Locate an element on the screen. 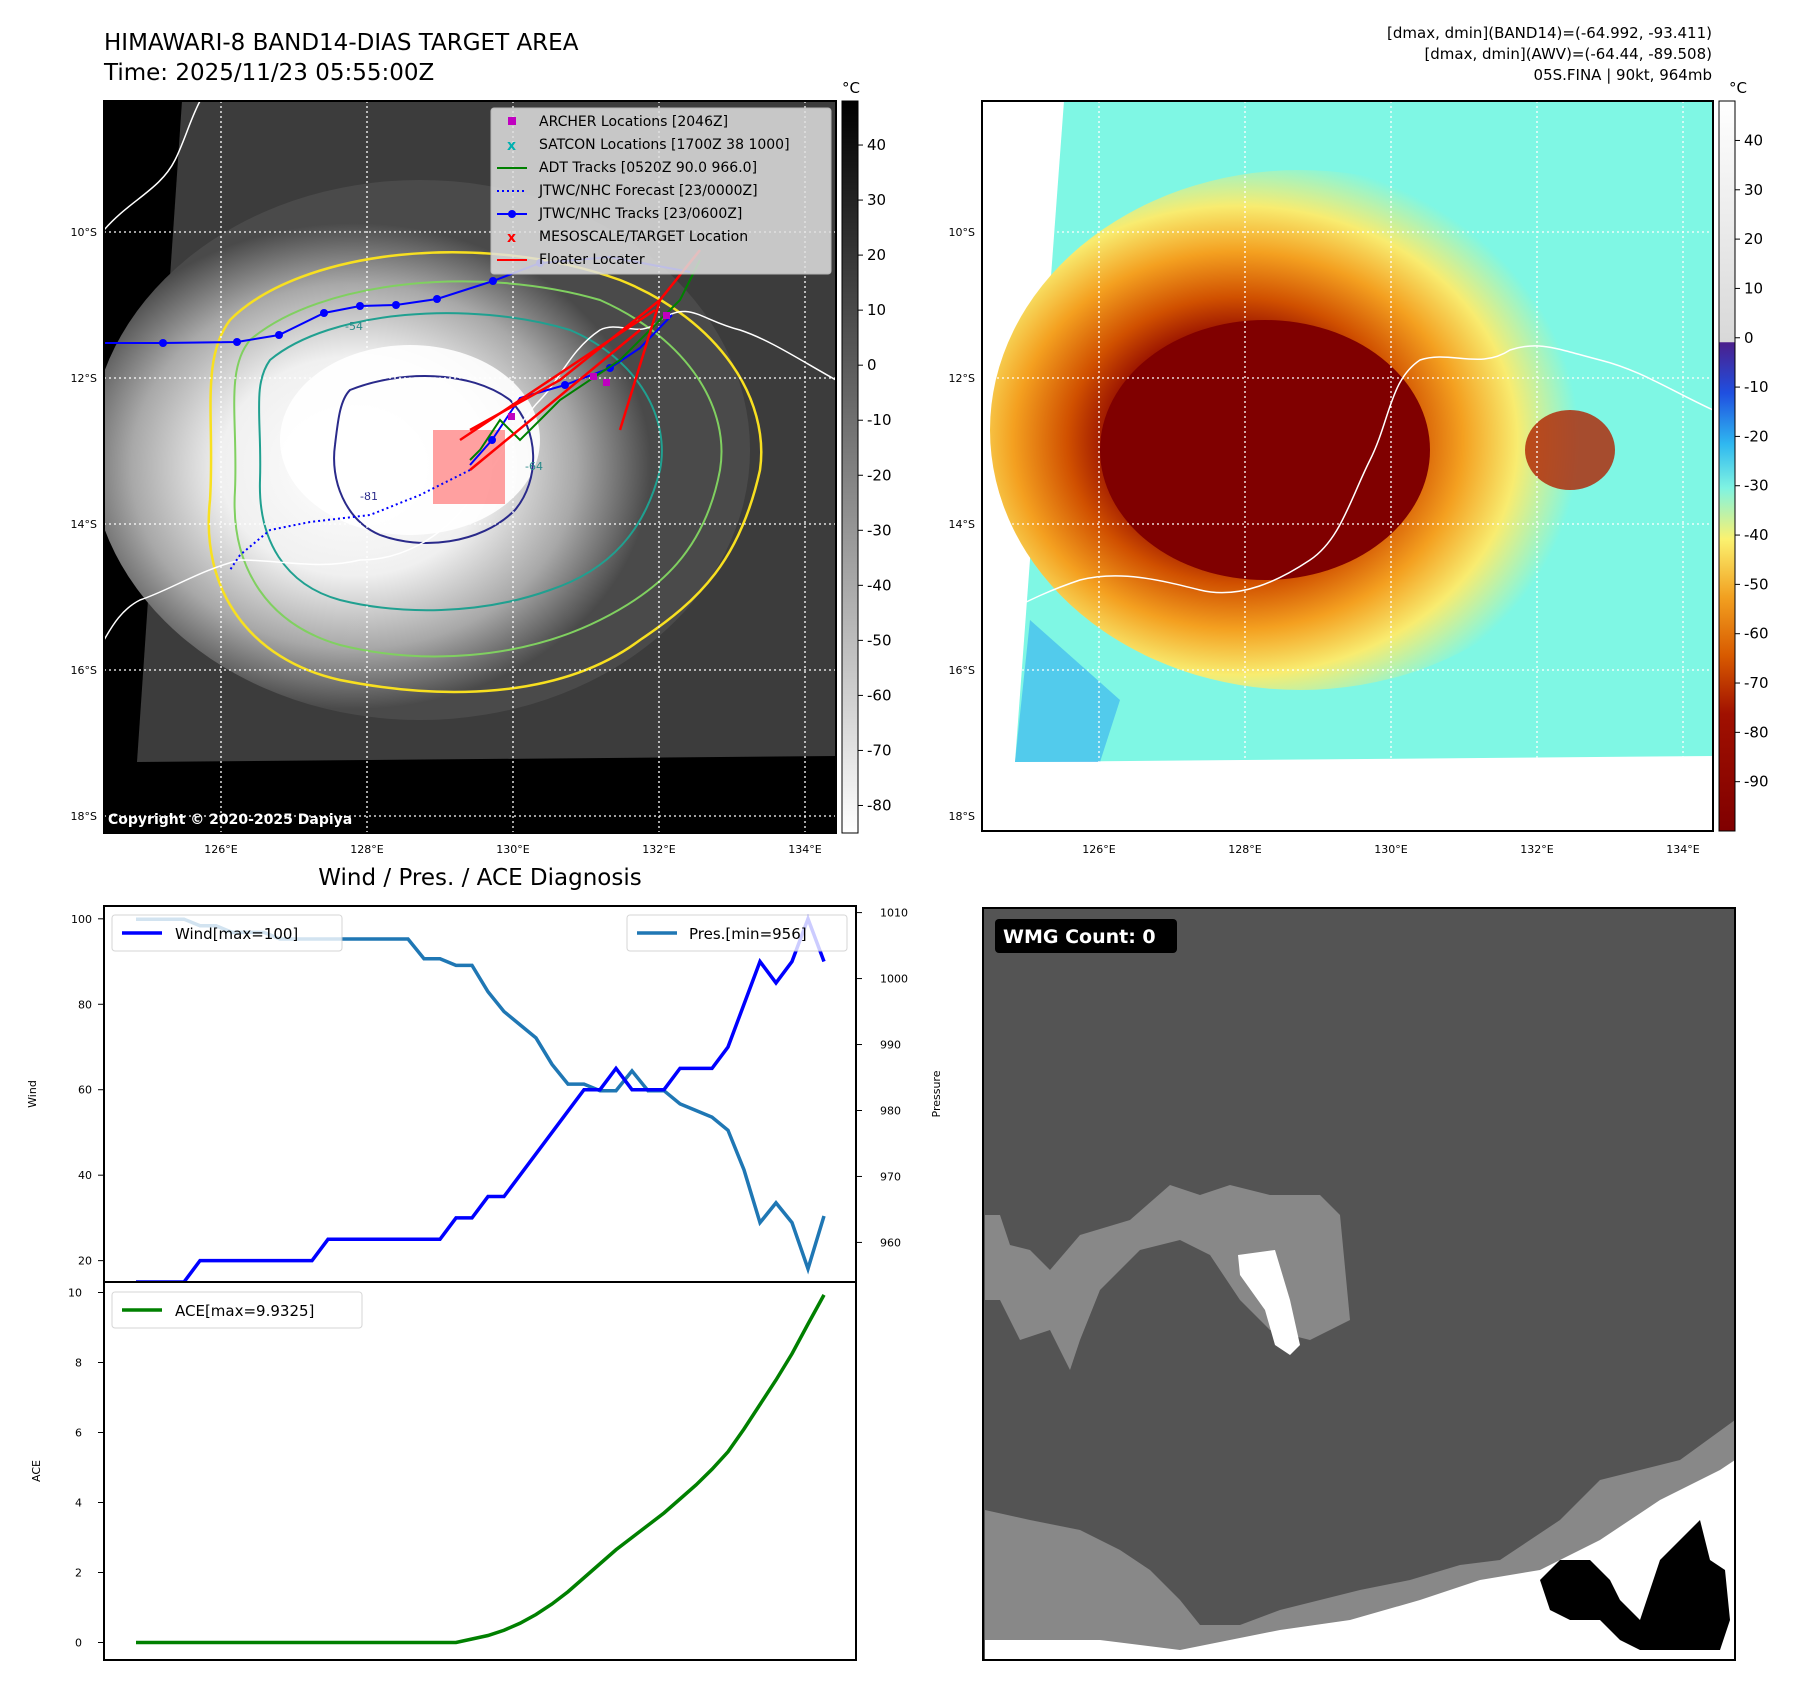 The height and width of the screenshot is (1694, 1797). legend-item-tracks: JTWC/NHC Tracks [23/0600Z] is located at coordinates (619, 214).